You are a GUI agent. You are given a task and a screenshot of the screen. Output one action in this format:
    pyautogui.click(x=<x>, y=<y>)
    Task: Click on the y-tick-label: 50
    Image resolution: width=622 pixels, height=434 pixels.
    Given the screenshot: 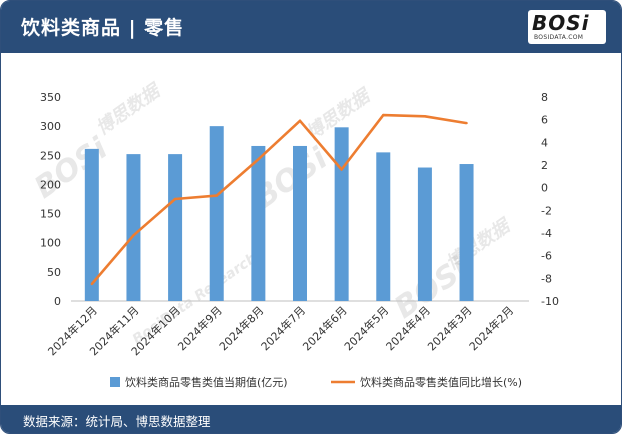 What is the action you would take?
    pyautogui.click(x=54, y=272)
    